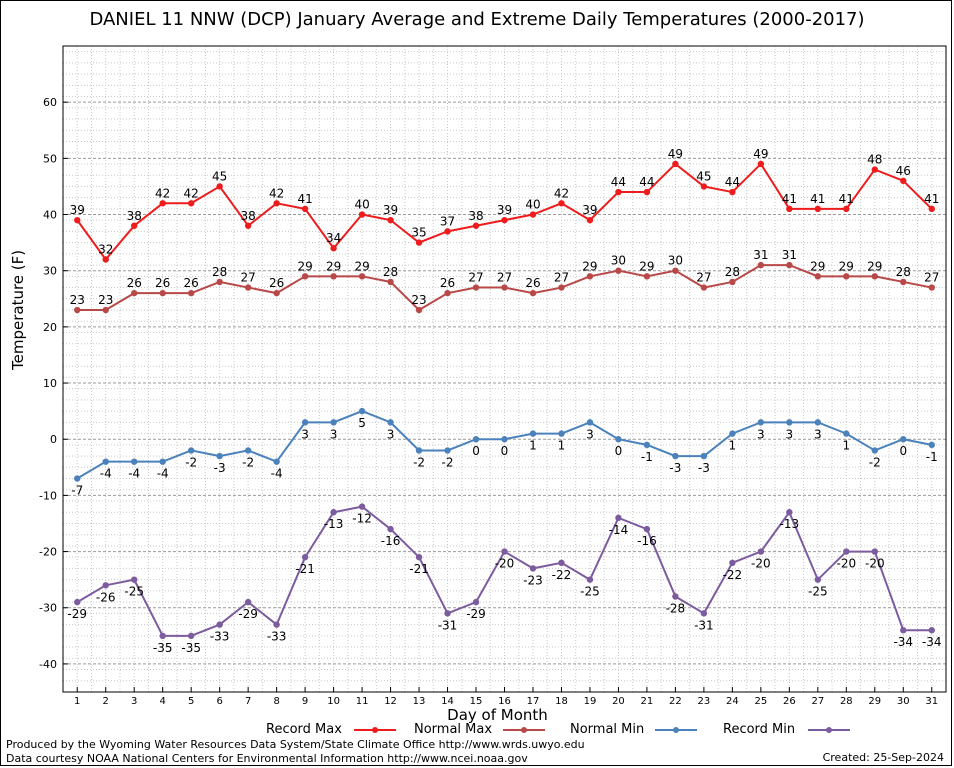 The width and height of the screenshot is (954, 768). What do you see at coordinates (53, 439) in the screenshot?
I see `y-tick-label: 0` at bounding box center [53, 439].